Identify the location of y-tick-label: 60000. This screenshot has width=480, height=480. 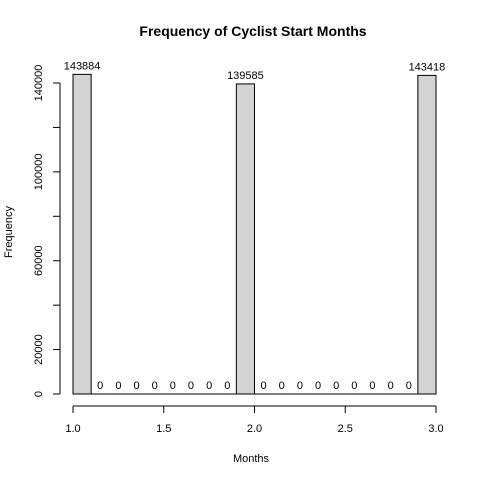
(39, 260).